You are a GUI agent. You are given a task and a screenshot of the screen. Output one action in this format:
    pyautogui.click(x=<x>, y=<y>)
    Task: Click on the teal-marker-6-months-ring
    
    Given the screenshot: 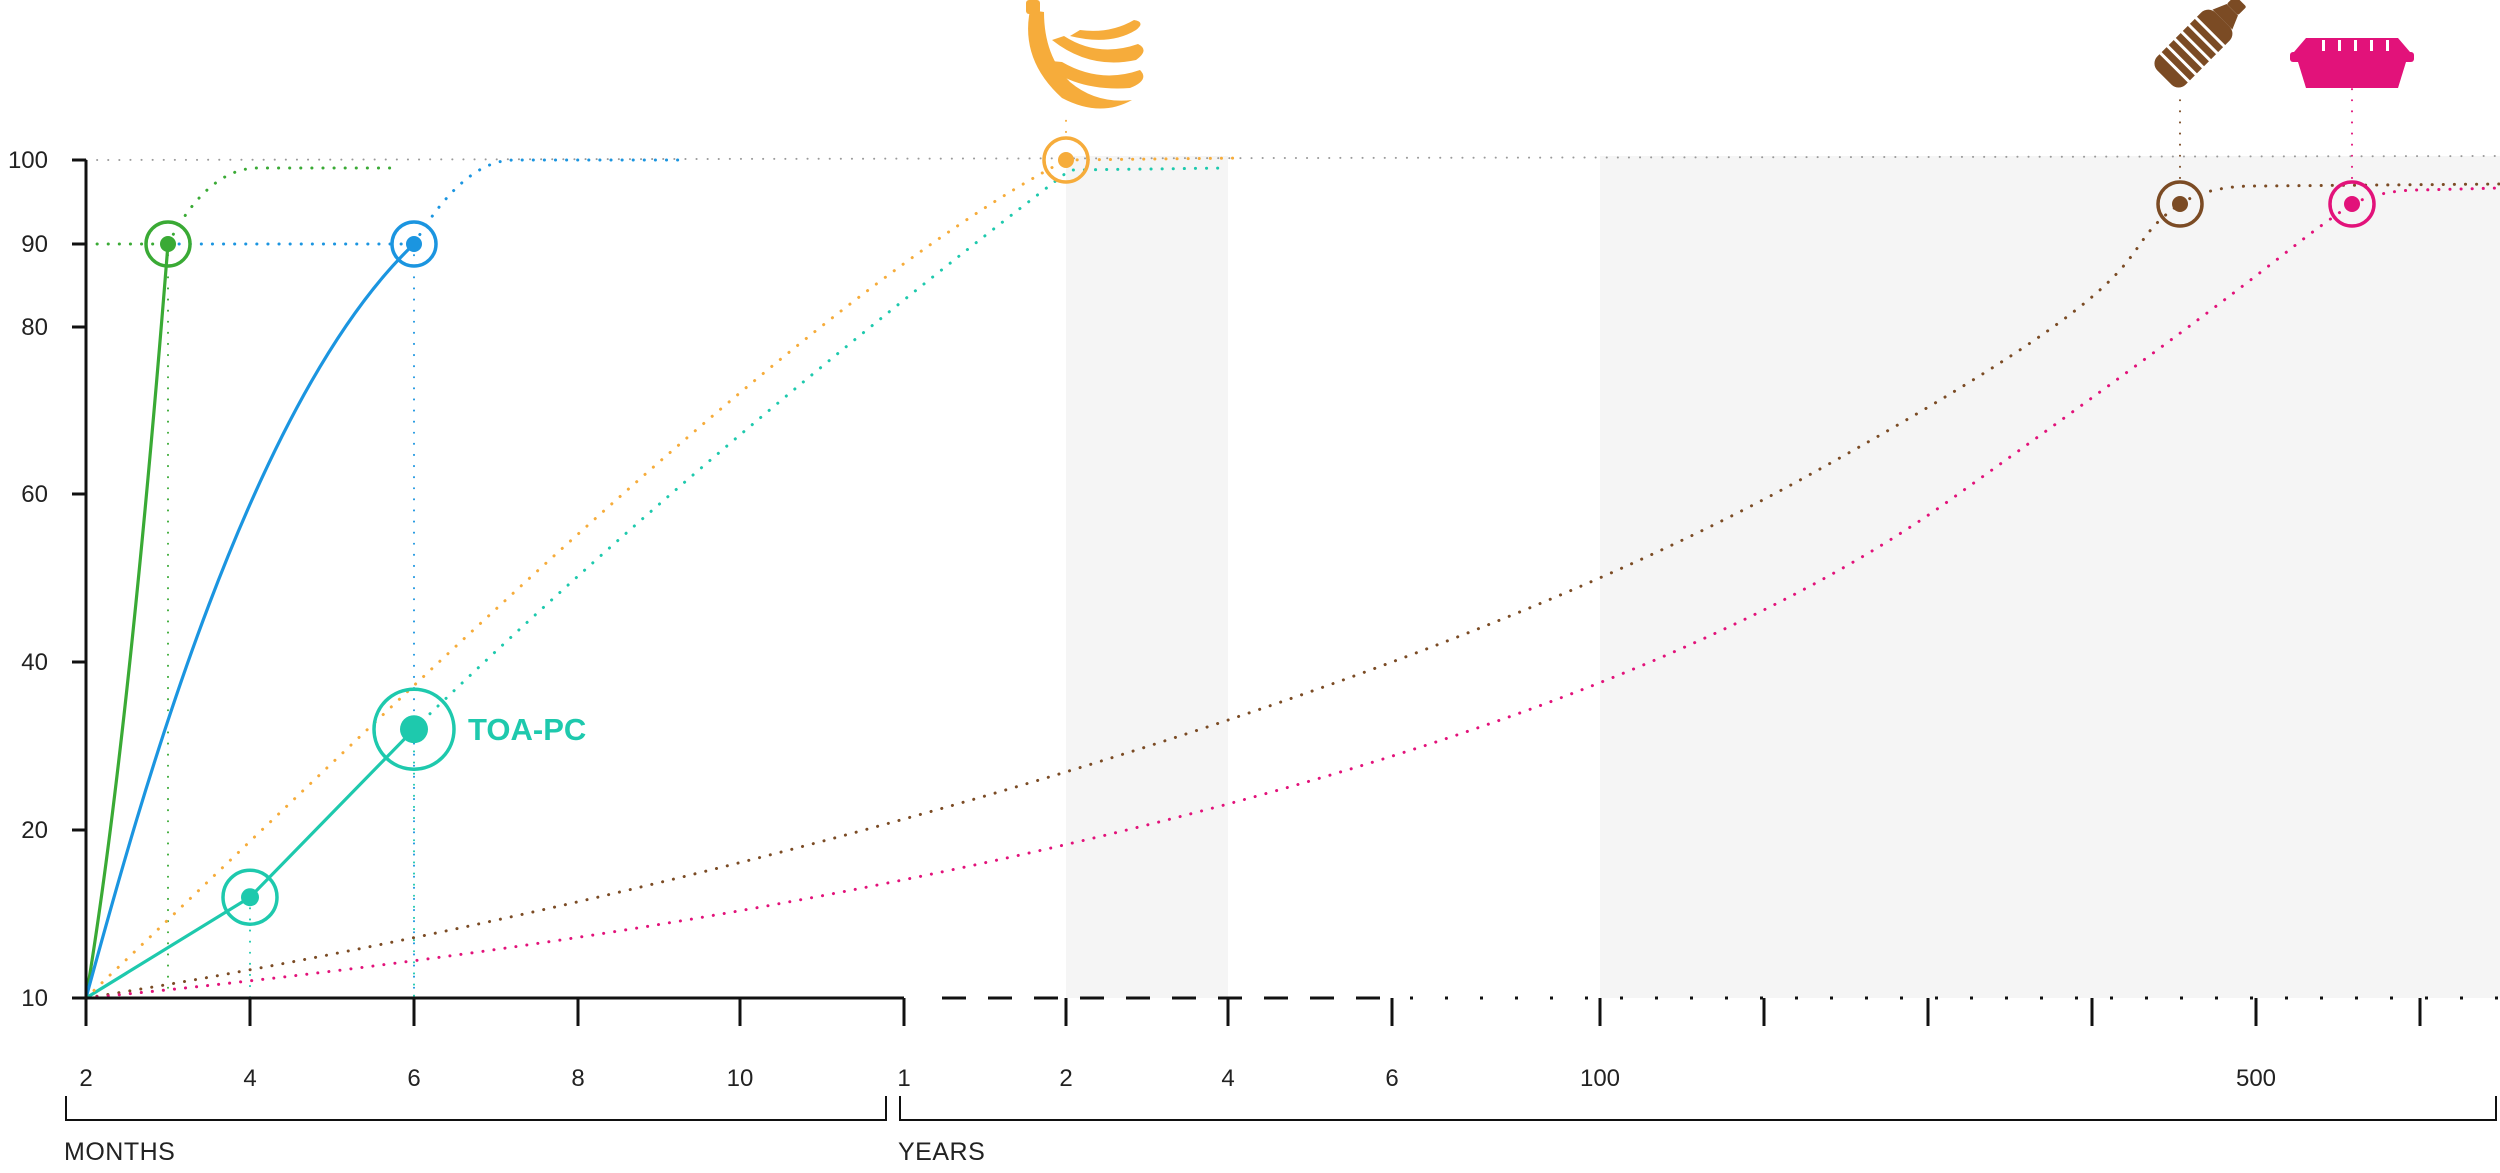 What is the action you would take?
    pyautogui.click(x=414, y=729)
    